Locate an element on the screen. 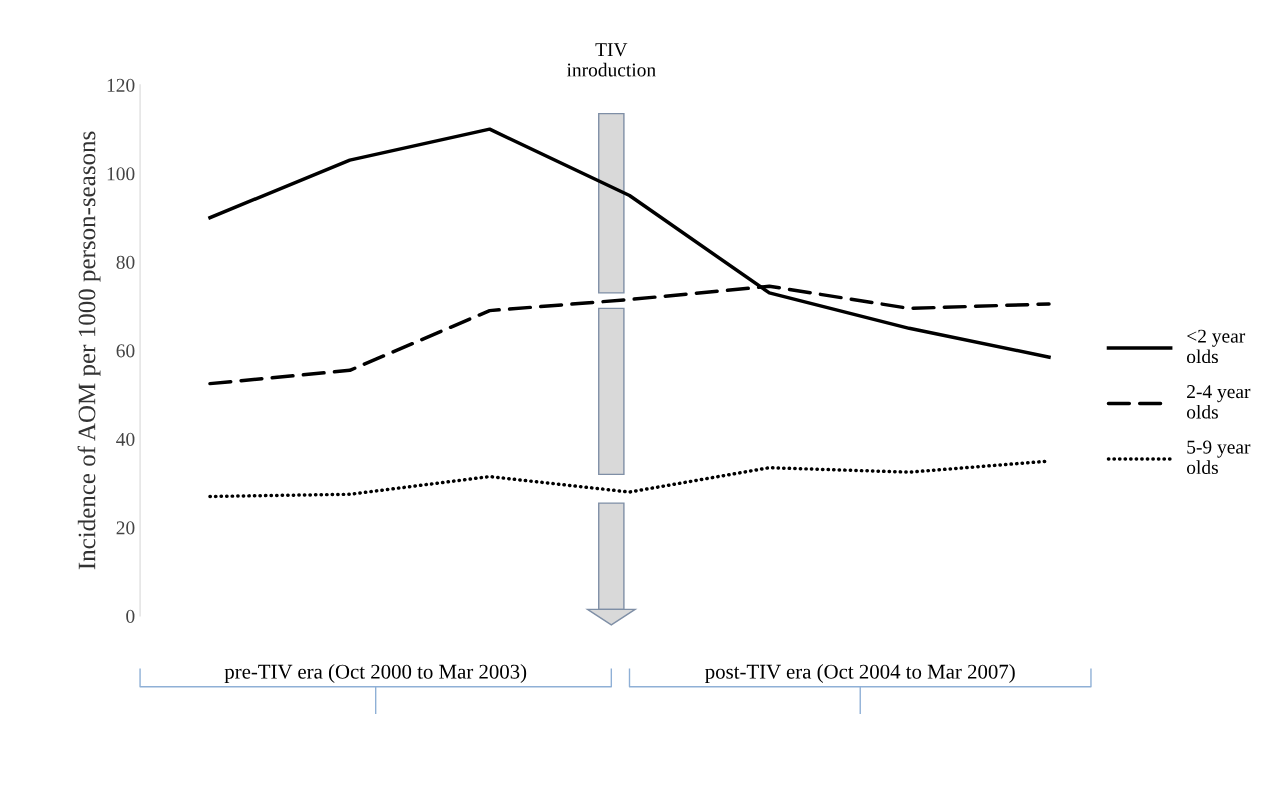 This screenshot has width=1285, height=801. y-tick-label: 0 is located at coordinates (130, 616).